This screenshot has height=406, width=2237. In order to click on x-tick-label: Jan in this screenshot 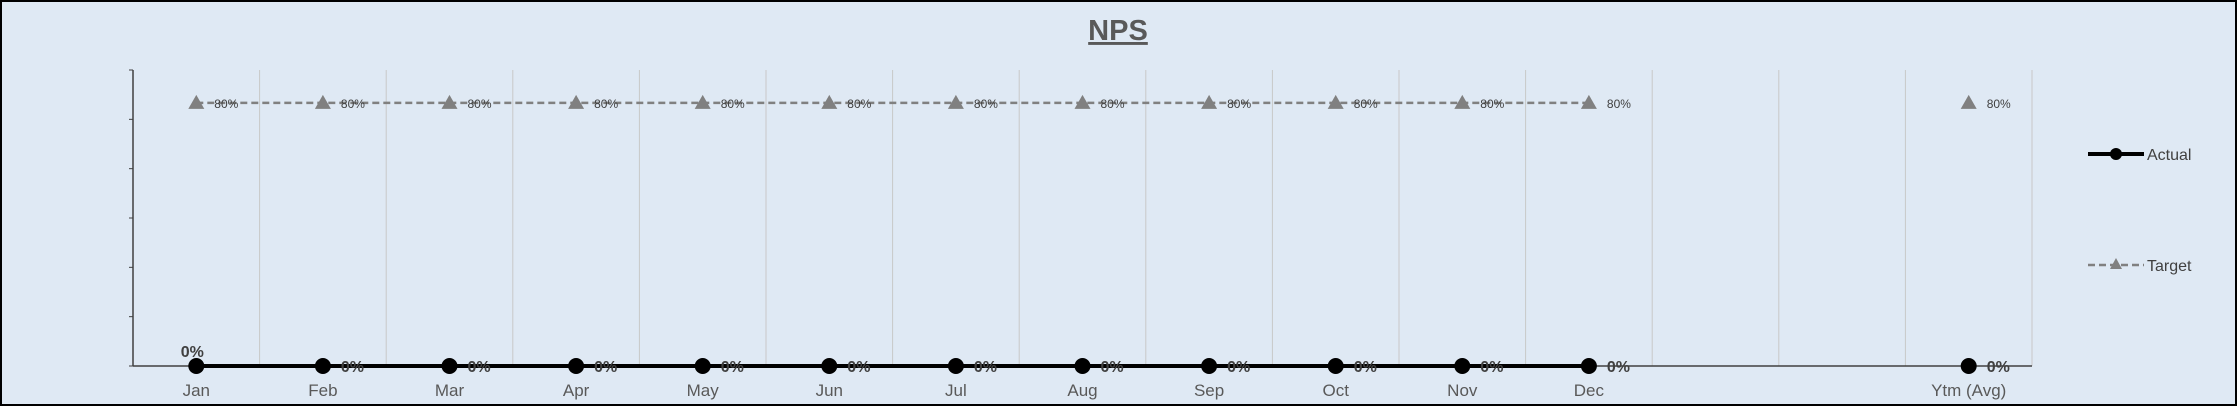, I will do `click(196, 390)`.